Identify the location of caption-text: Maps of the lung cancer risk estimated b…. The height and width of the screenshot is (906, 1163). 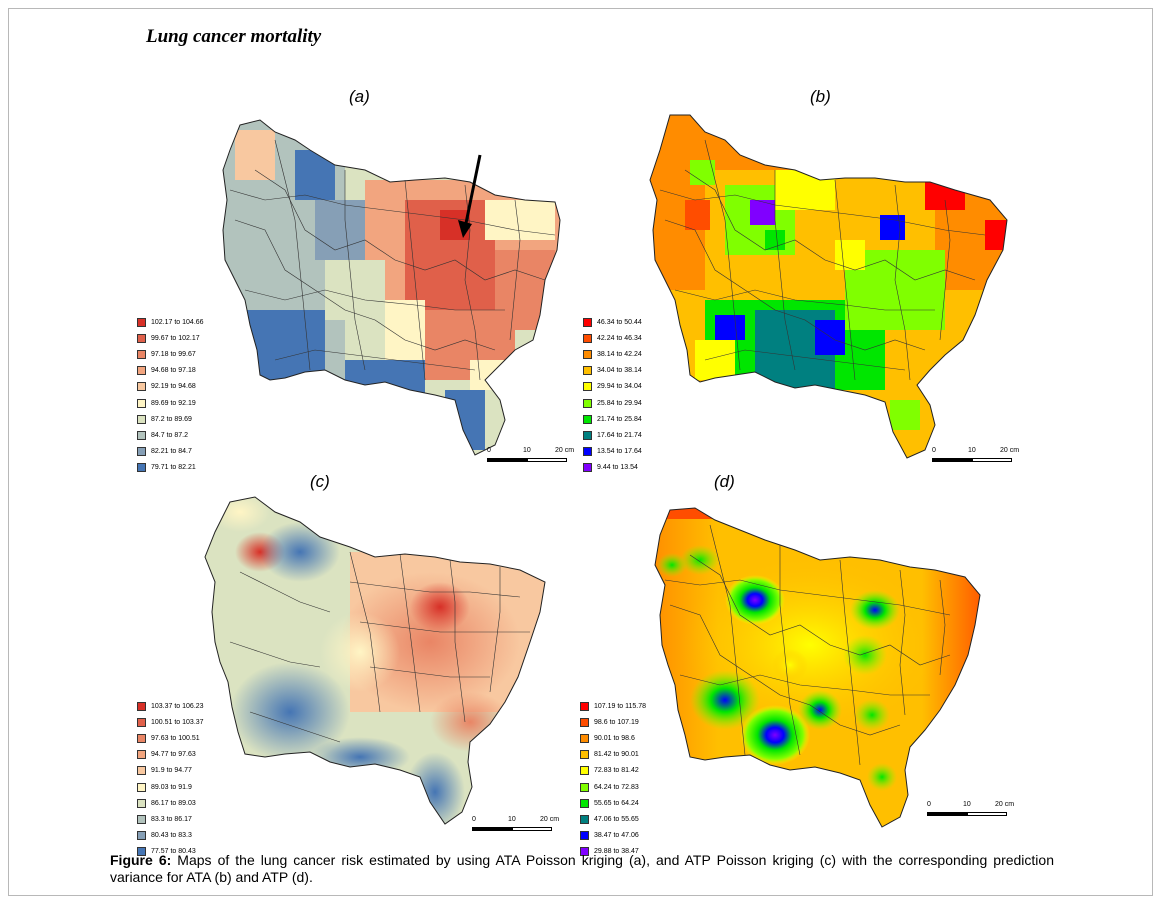
(582, 868).